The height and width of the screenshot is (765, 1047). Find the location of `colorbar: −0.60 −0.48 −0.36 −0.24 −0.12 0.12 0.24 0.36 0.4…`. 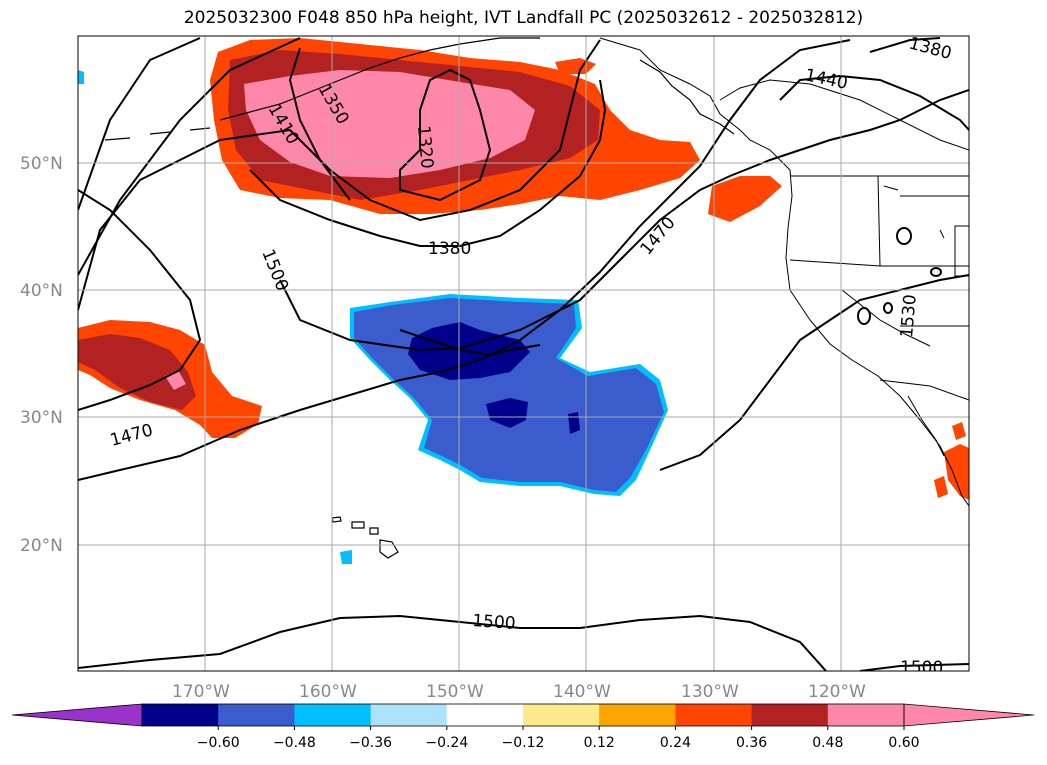

colorbar: −0.60 −0.48 −0.36 −0.24 −0.12 0.12 0.24 0.36 0.4… is located at coordinates (523, 727).